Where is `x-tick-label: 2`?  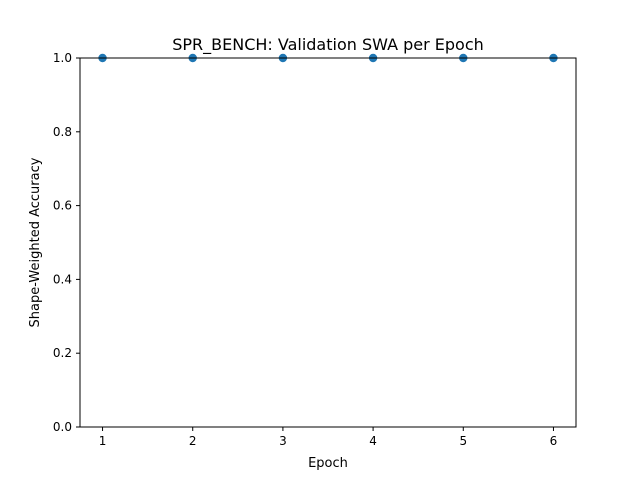 x-tick-label: 2 is located at coordinates (193, 441).